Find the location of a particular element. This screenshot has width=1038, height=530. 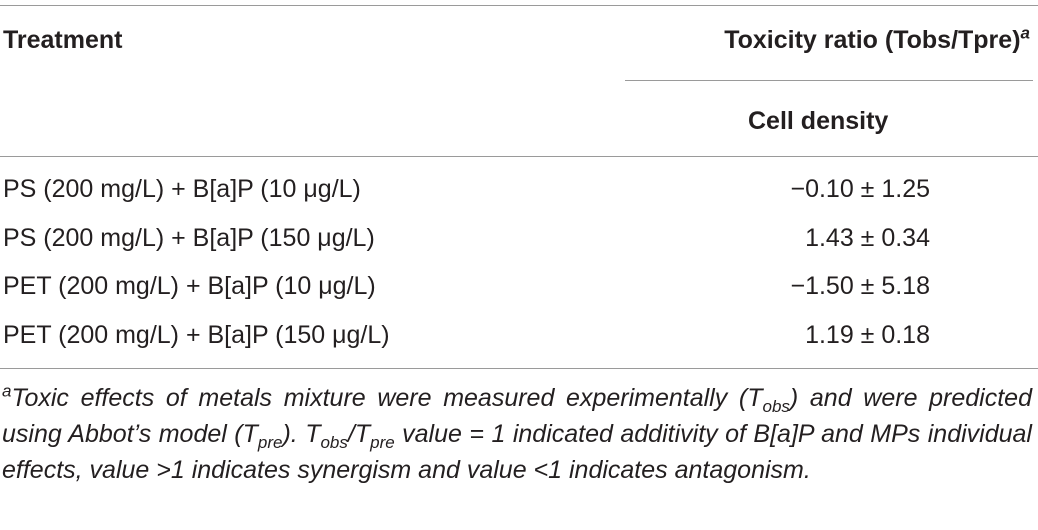

header-marker: a is located at coordinates (1025, 33).